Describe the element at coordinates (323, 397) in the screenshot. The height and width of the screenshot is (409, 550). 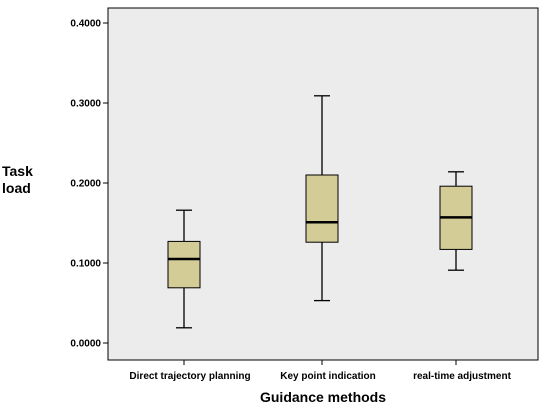
I see `x-axis-title: Guidance methods` at that location.